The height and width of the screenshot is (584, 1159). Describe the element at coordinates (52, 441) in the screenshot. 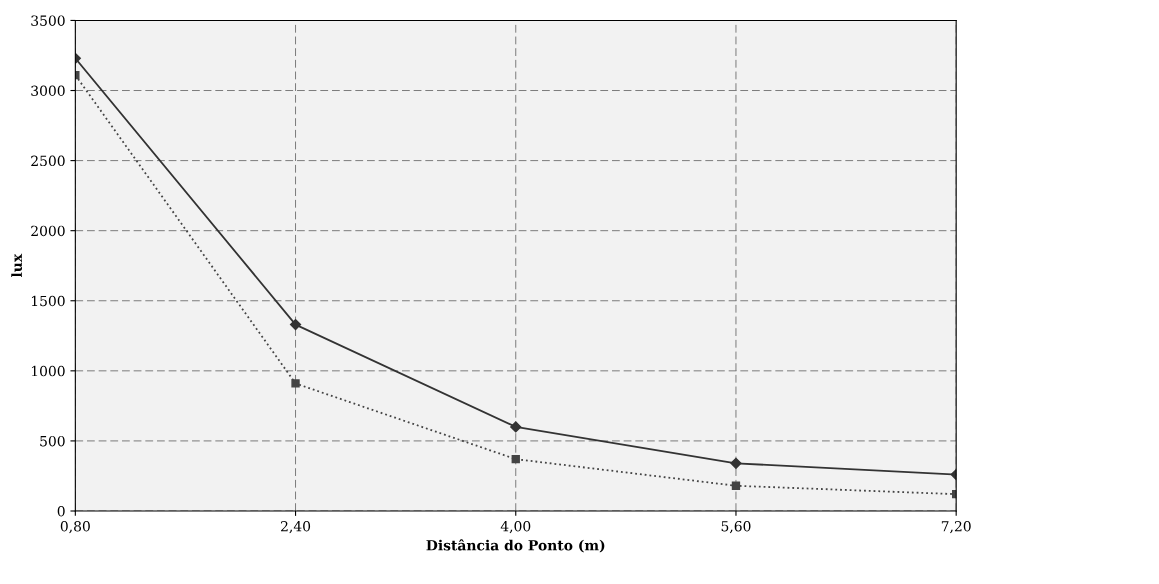

I see `y-tick-label: 500` at that location.